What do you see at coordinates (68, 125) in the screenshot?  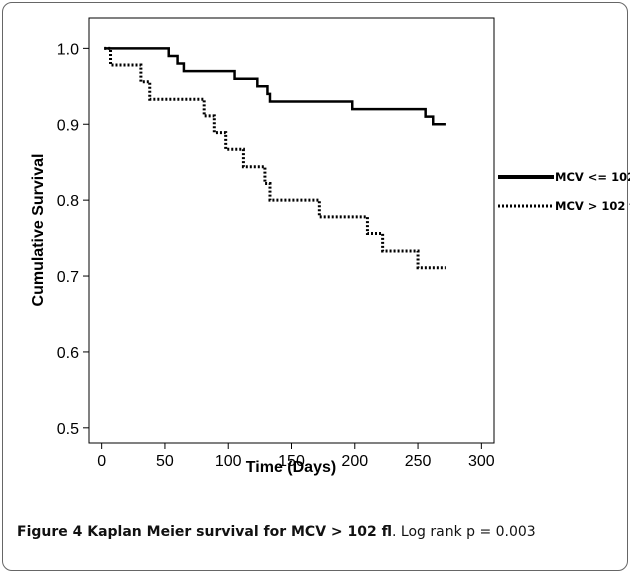 I see `y-tick-label: 0.9` at bounding box center [68, 125].